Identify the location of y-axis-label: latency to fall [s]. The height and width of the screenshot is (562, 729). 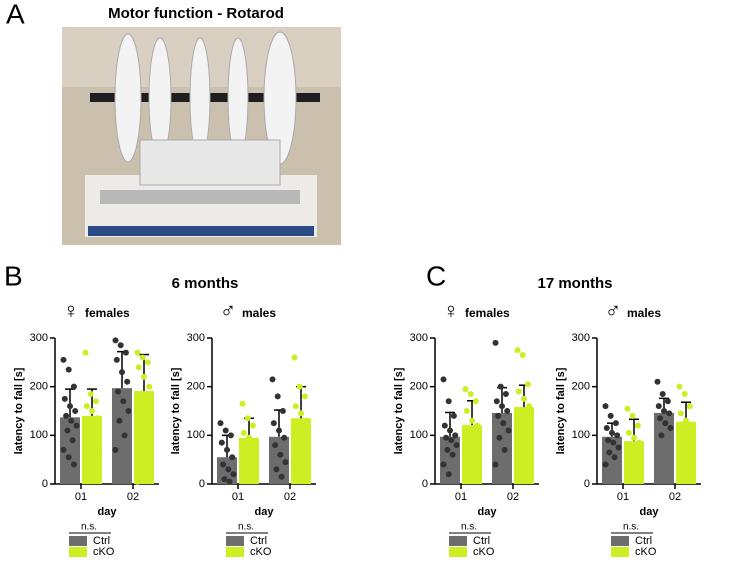
(561, 410).